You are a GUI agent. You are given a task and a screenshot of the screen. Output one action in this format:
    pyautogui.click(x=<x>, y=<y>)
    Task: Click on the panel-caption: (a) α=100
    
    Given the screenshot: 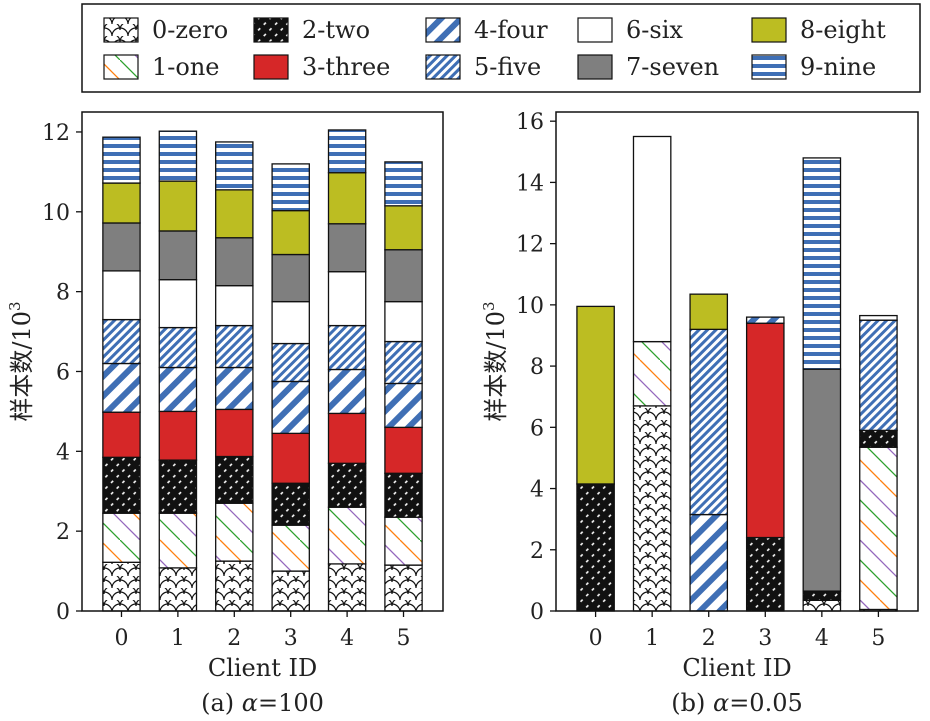 What is the action you would take?
    pyautogui.click(x=262, y=703)
    